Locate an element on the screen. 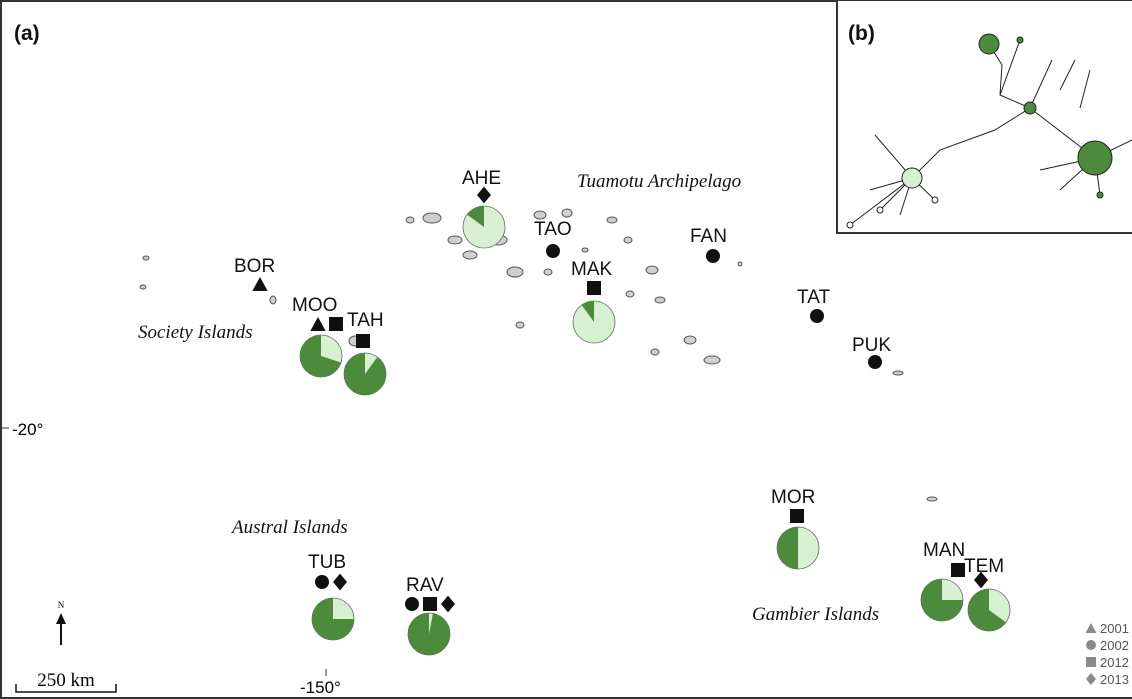  legend-label: 2013 is located at coordinates (1114, 679).